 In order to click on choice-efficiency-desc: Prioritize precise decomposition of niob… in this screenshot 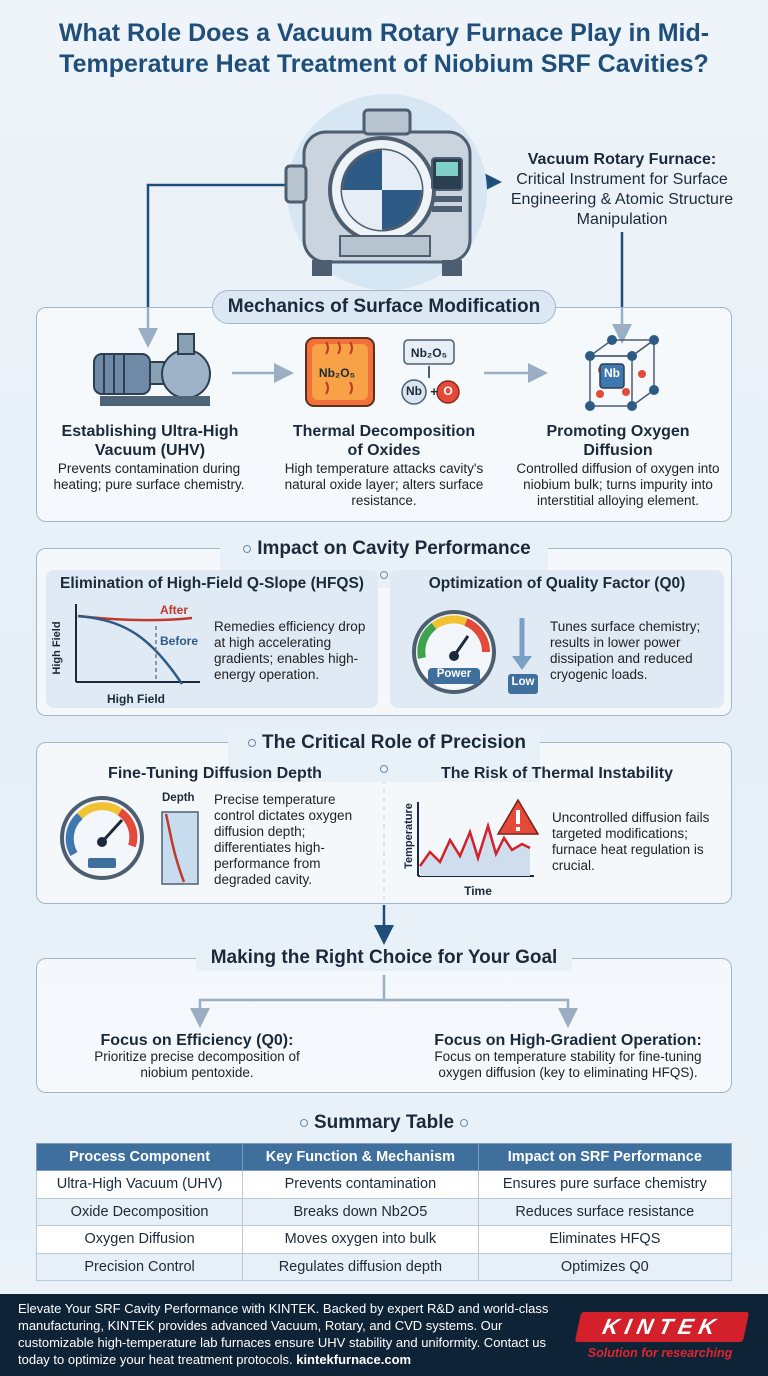, I will do `click(197, 1064)`.